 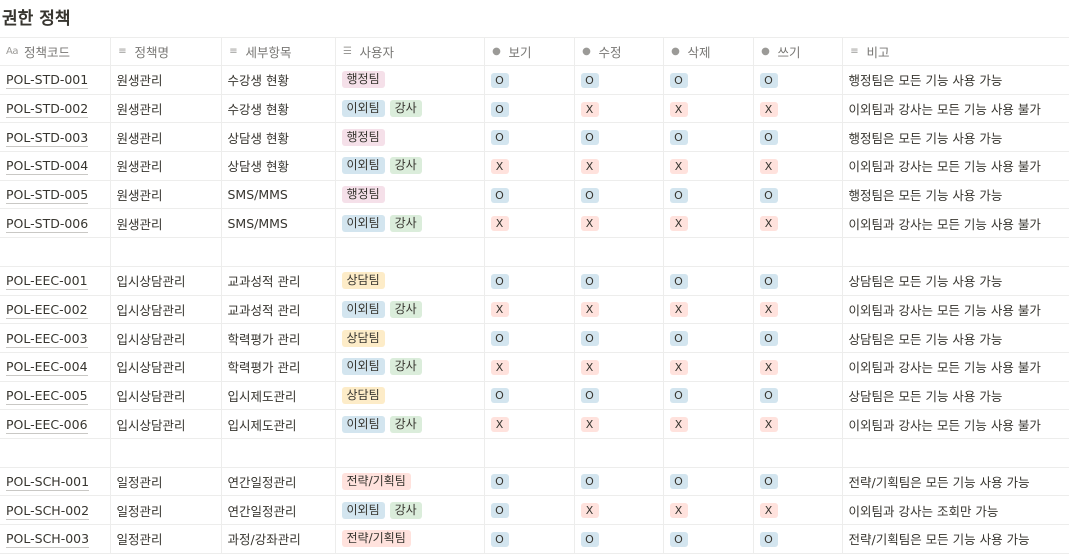 I want to click on cell-policy-code: POL-EEC-006, so click(x=55, y=424).